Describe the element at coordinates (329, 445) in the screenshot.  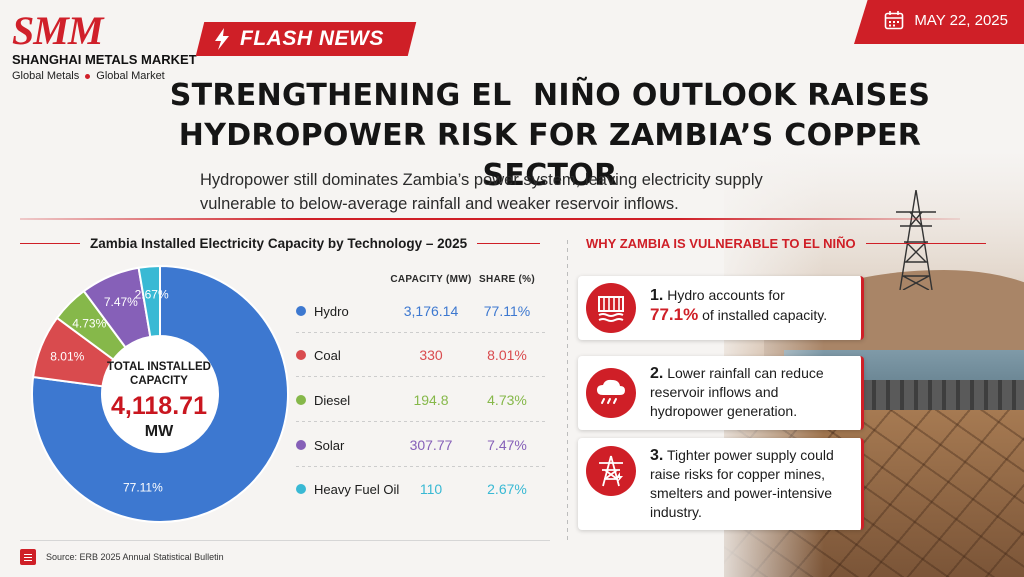
I see `technology-name: Solar` at that location.